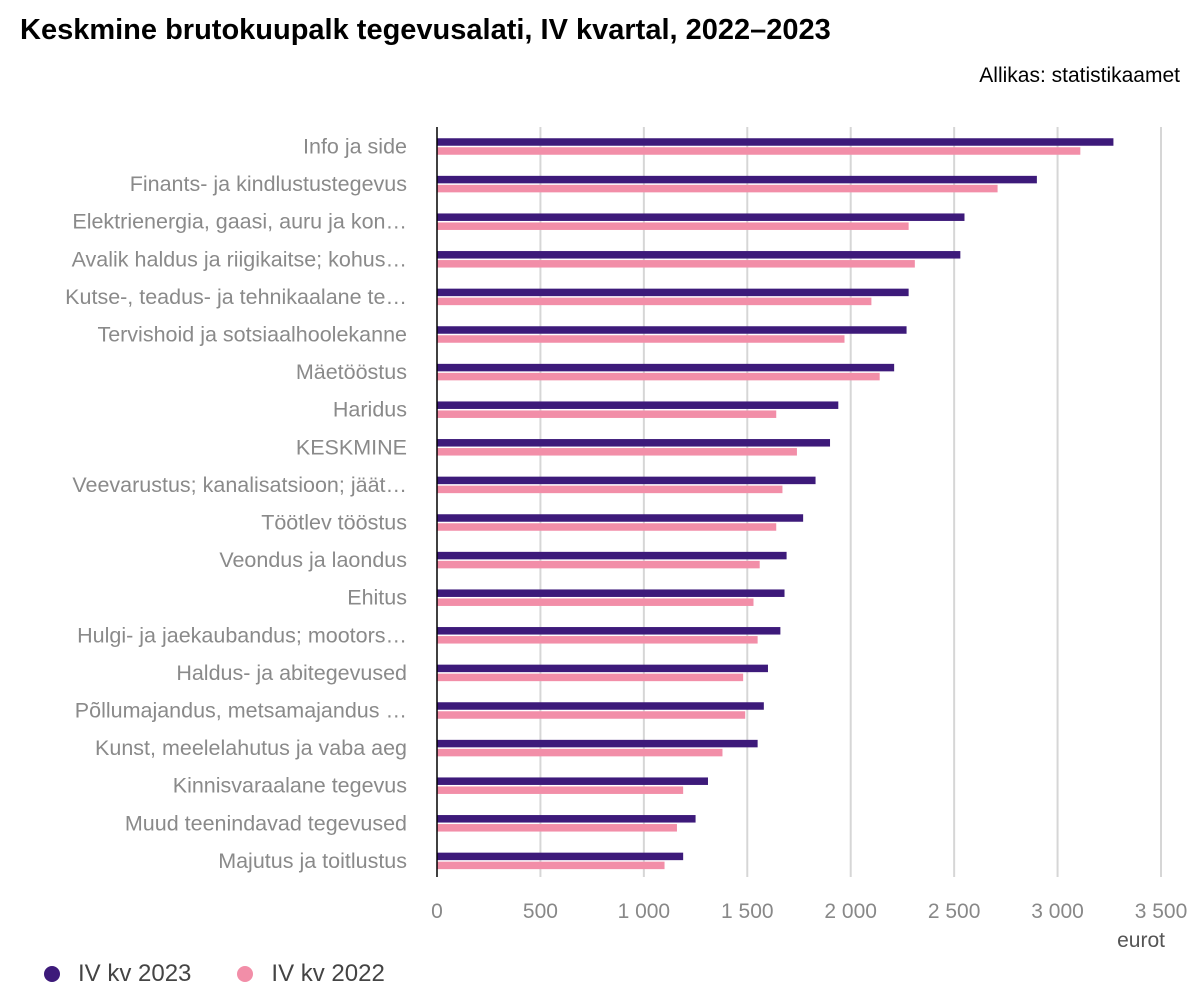 This screenshot has height=1000, width=1200. I want to click on x-tick-label: 2 000, so click(850, 911).